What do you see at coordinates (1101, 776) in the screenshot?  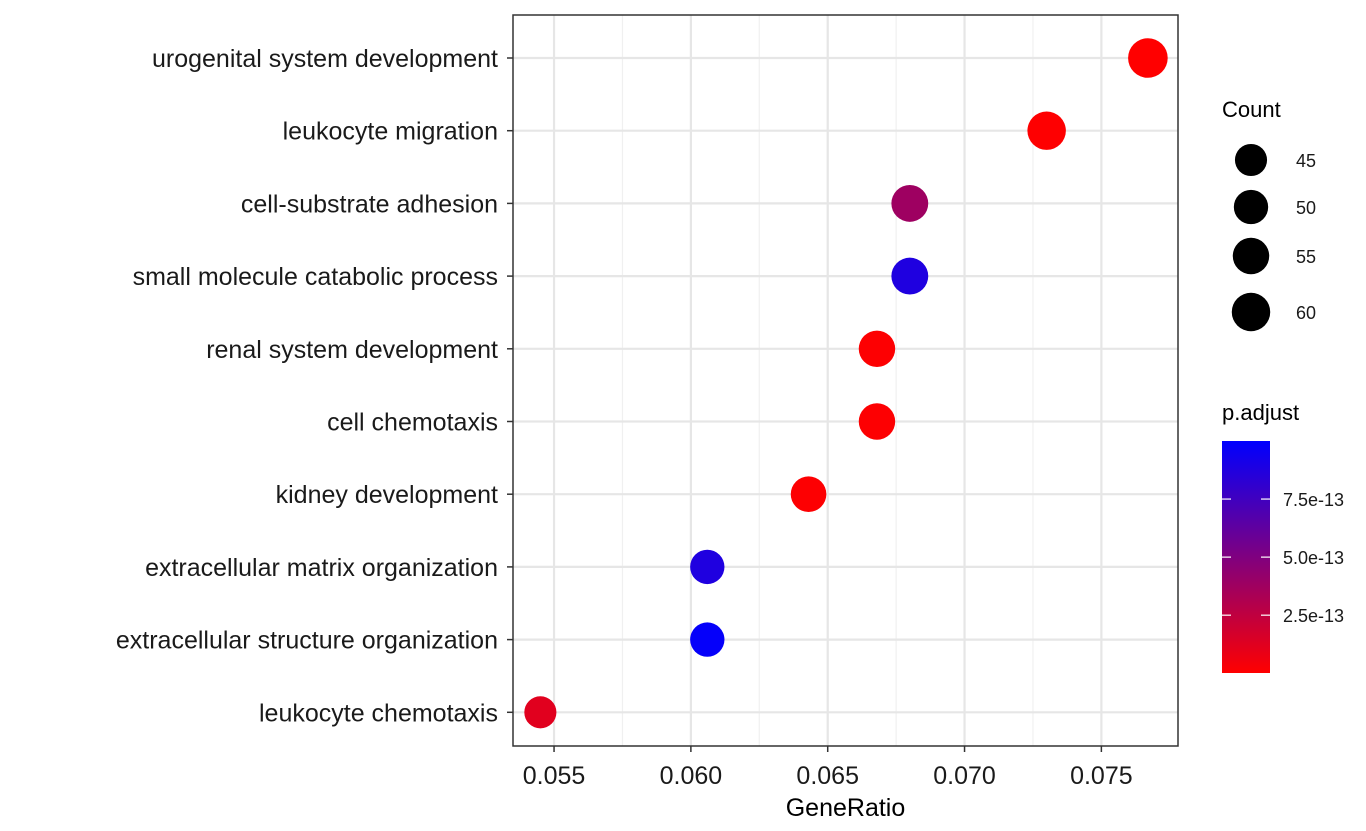 I see `x-tick-label: 0.075` at bounding box center [1101, 776].